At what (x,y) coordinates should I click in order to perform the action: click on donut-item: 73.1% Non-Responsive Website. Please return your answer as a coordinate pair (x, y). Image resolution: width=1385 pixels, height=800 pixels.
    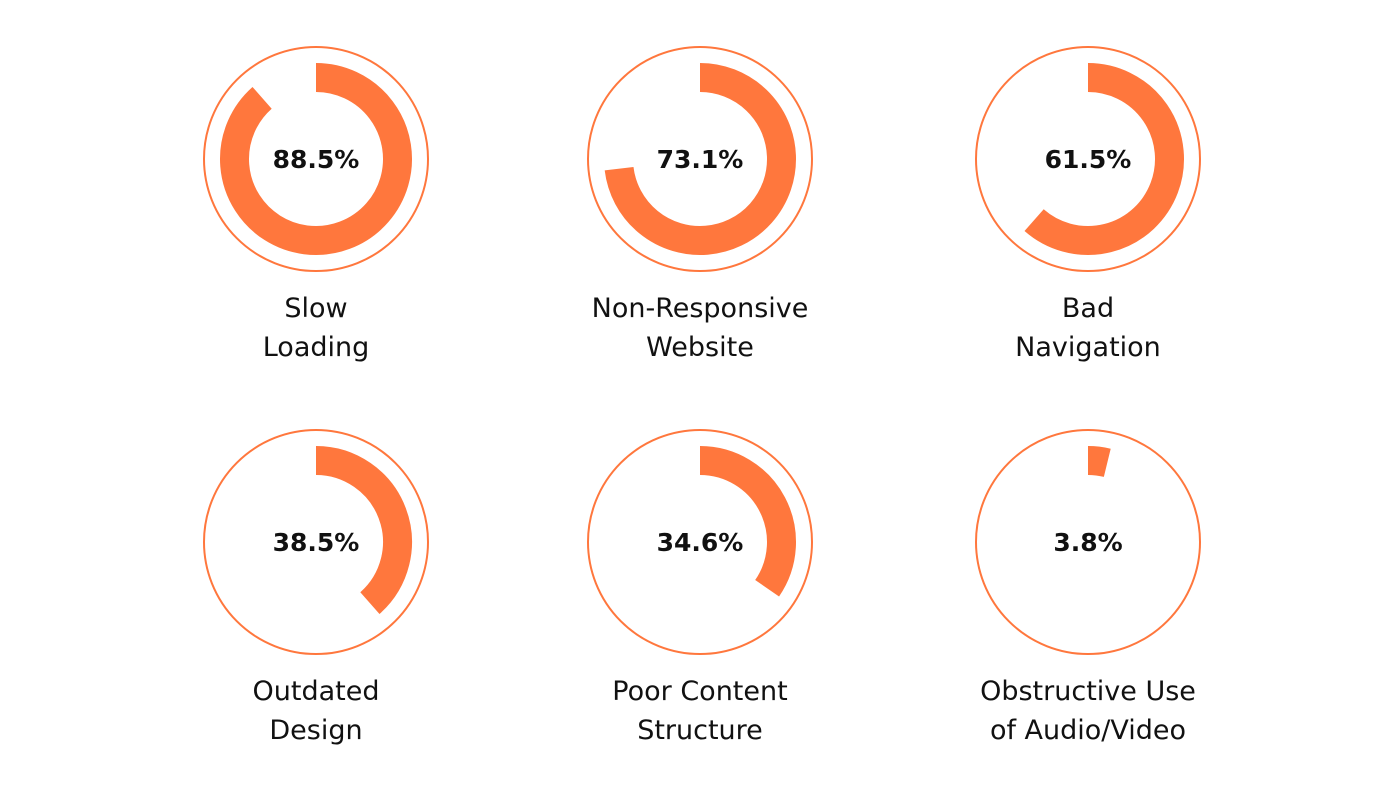
    Looking at the image, I should click on (700, 204).